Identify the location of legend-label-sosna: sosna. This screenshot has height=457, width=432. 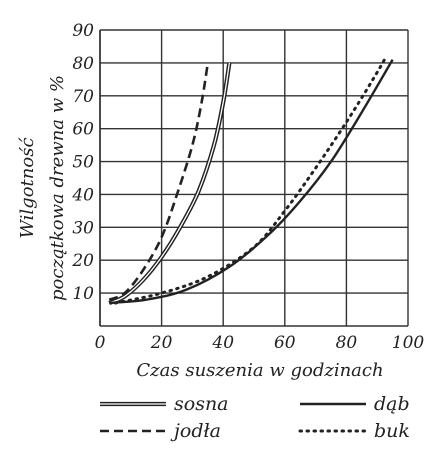
(201, 404).